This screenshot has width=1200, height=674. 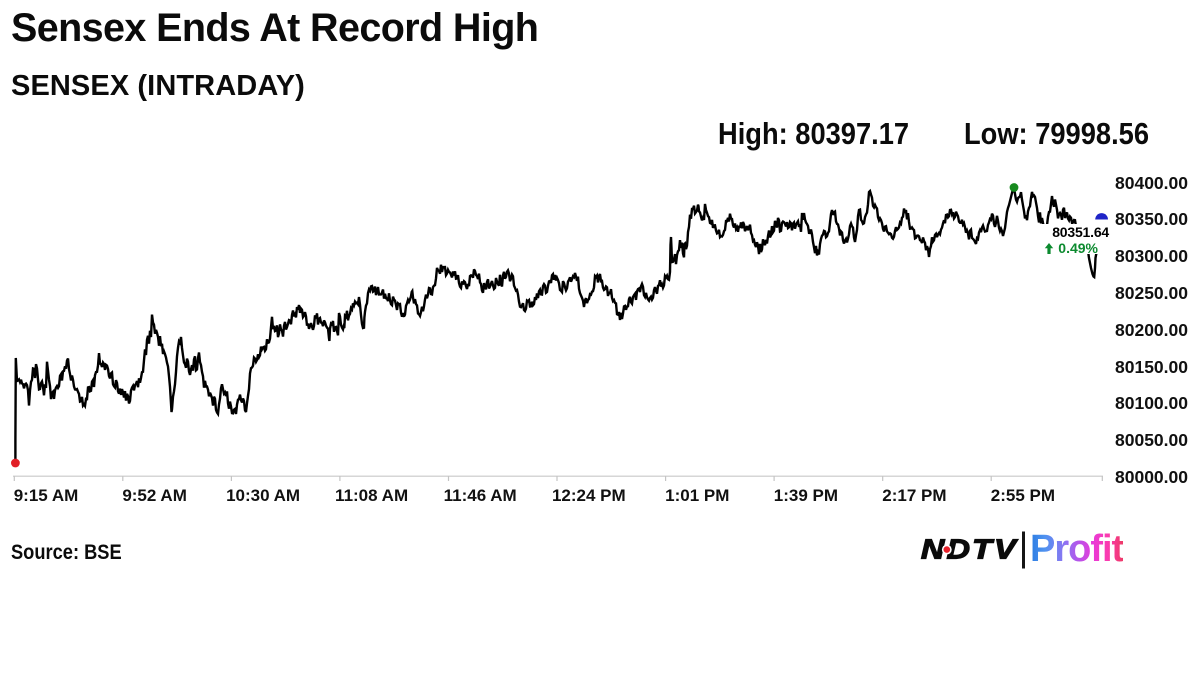 What do you see at coordinates (969, 549) in the screenshot?
I see `svg-text: NDTV` at bounding box center [969, 549].